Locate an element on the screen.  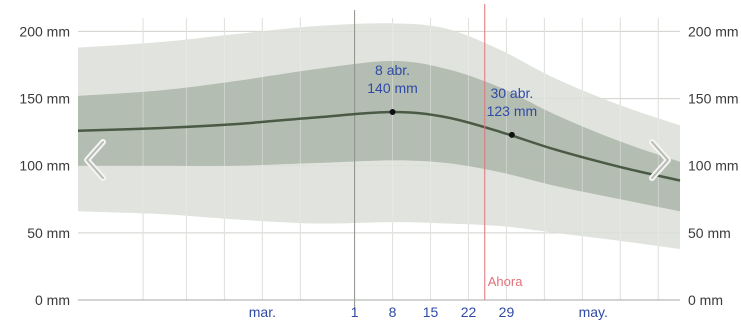
point-date-label: 8 abr. is located at coordinates (392, 70).